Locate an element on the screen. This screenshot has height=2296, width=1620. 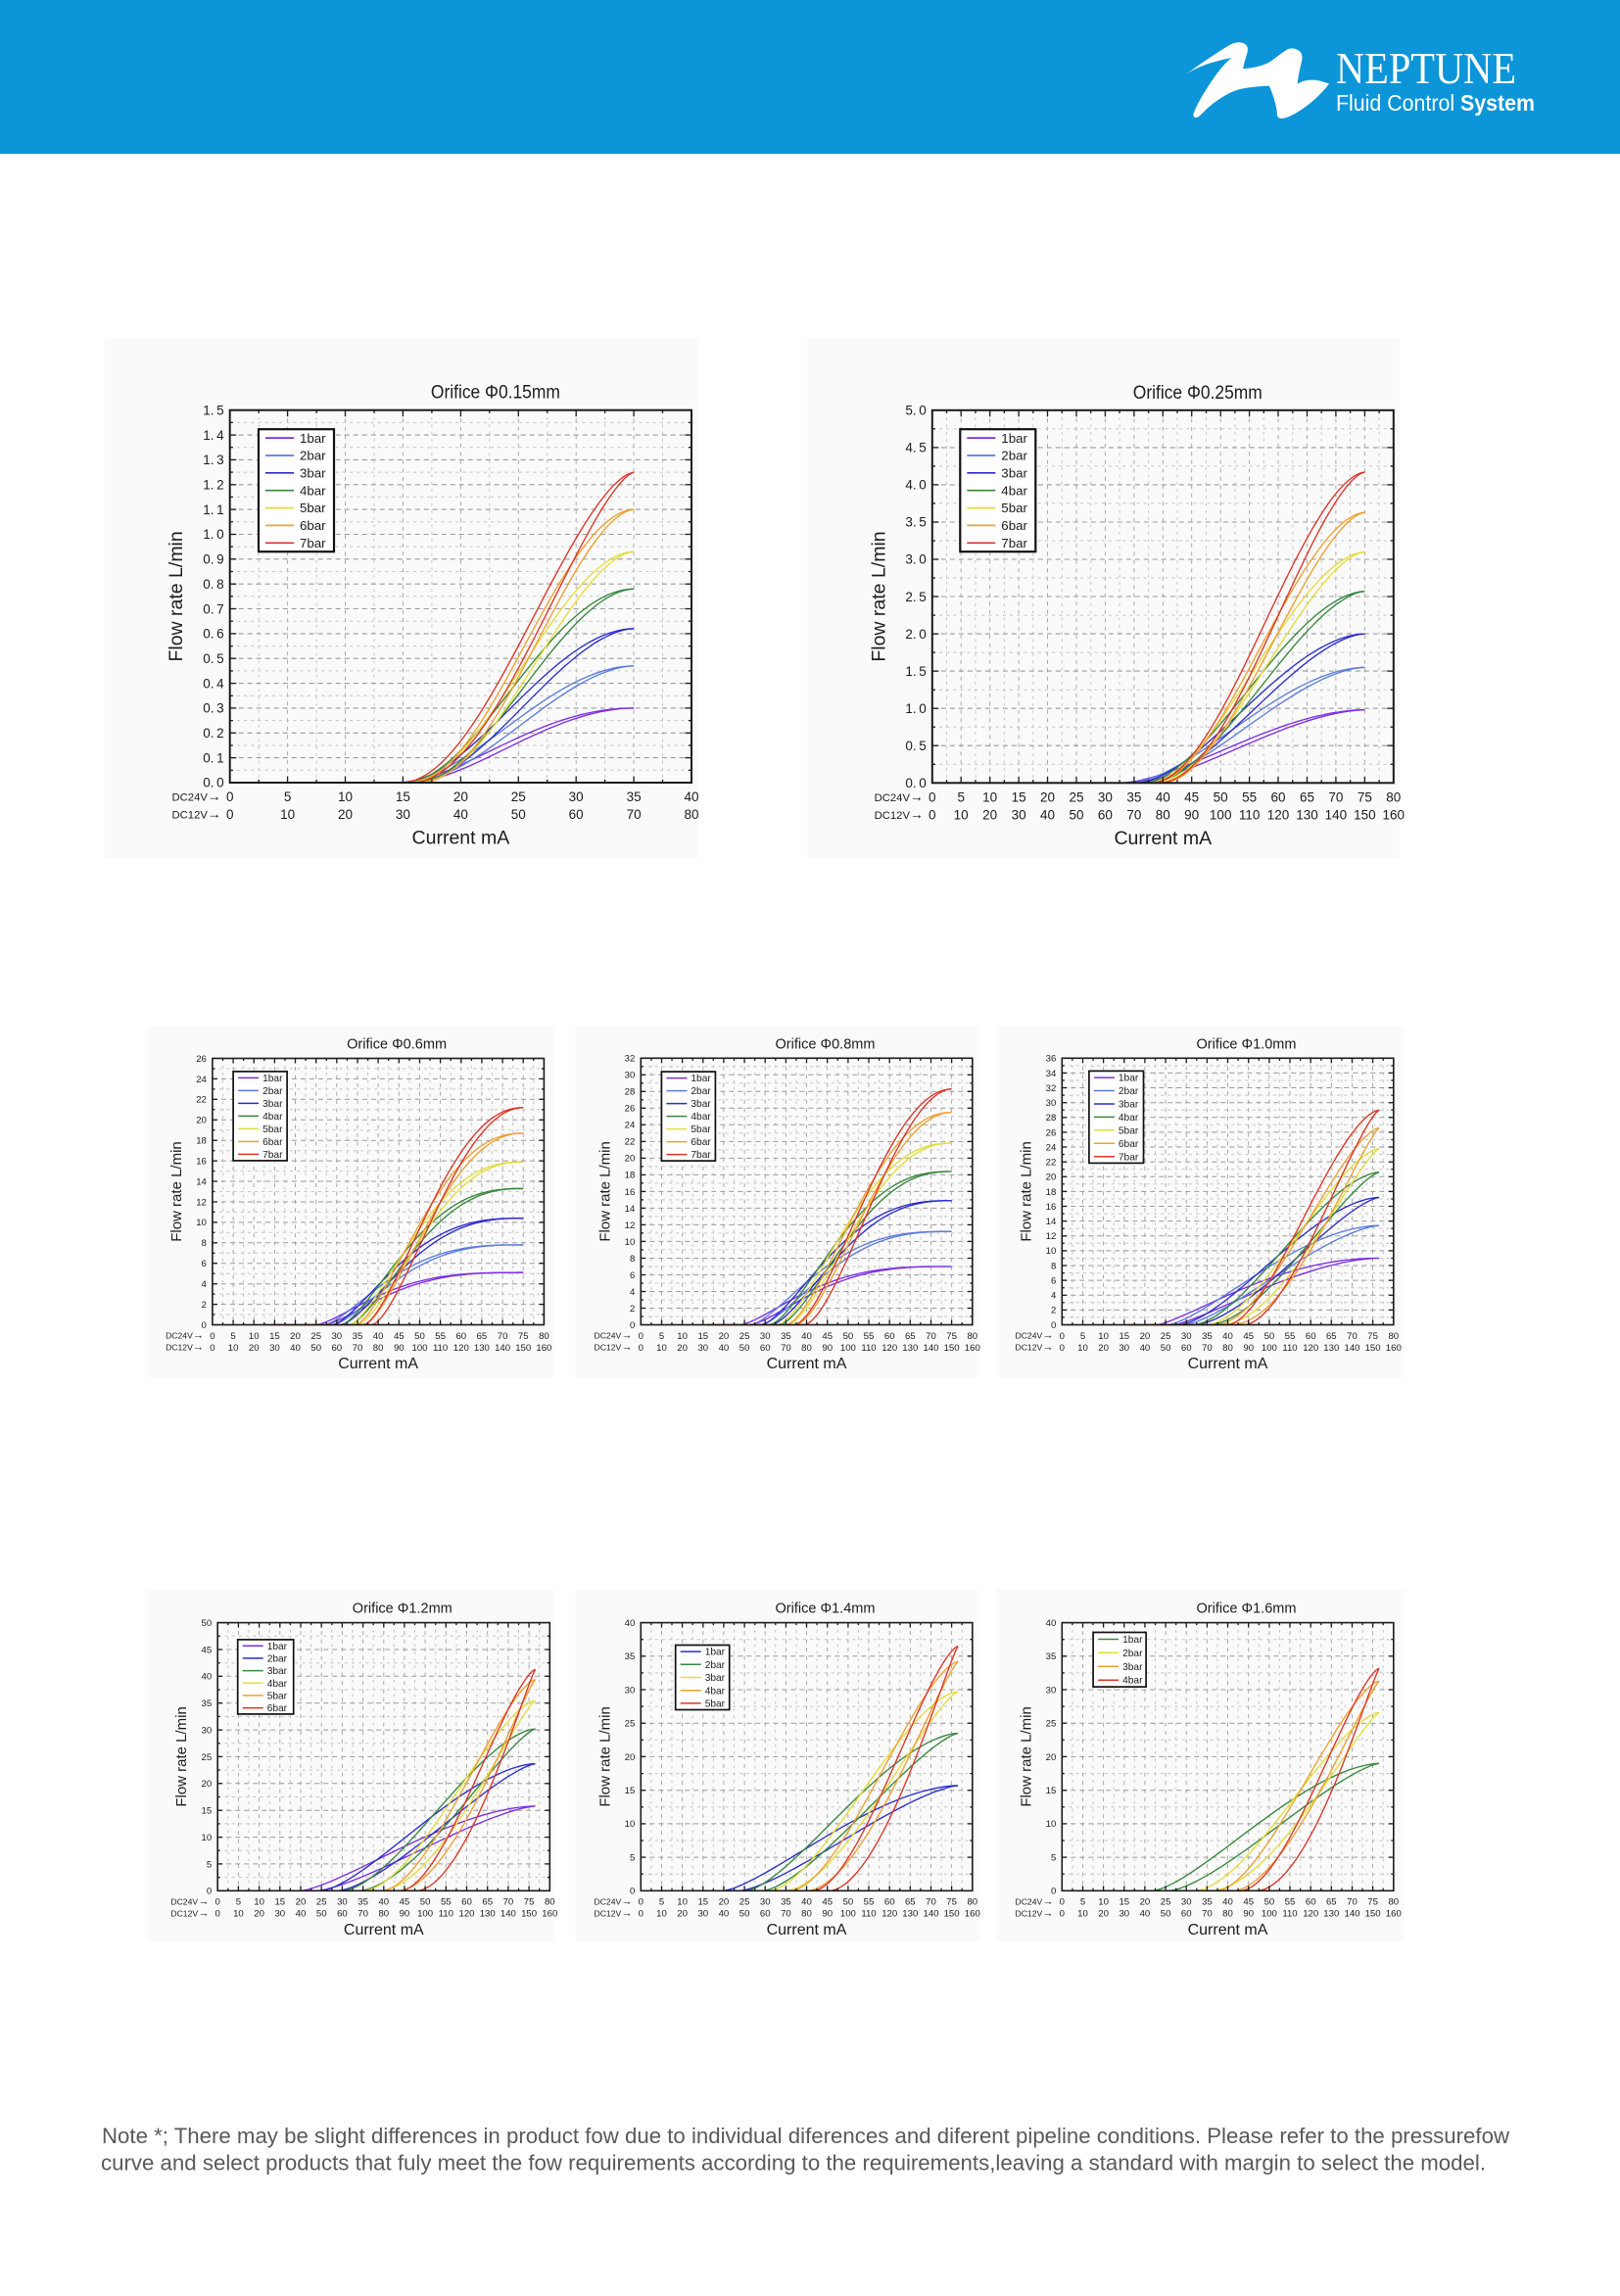
svg-text: 18 is located at coordinates (630, 1176).